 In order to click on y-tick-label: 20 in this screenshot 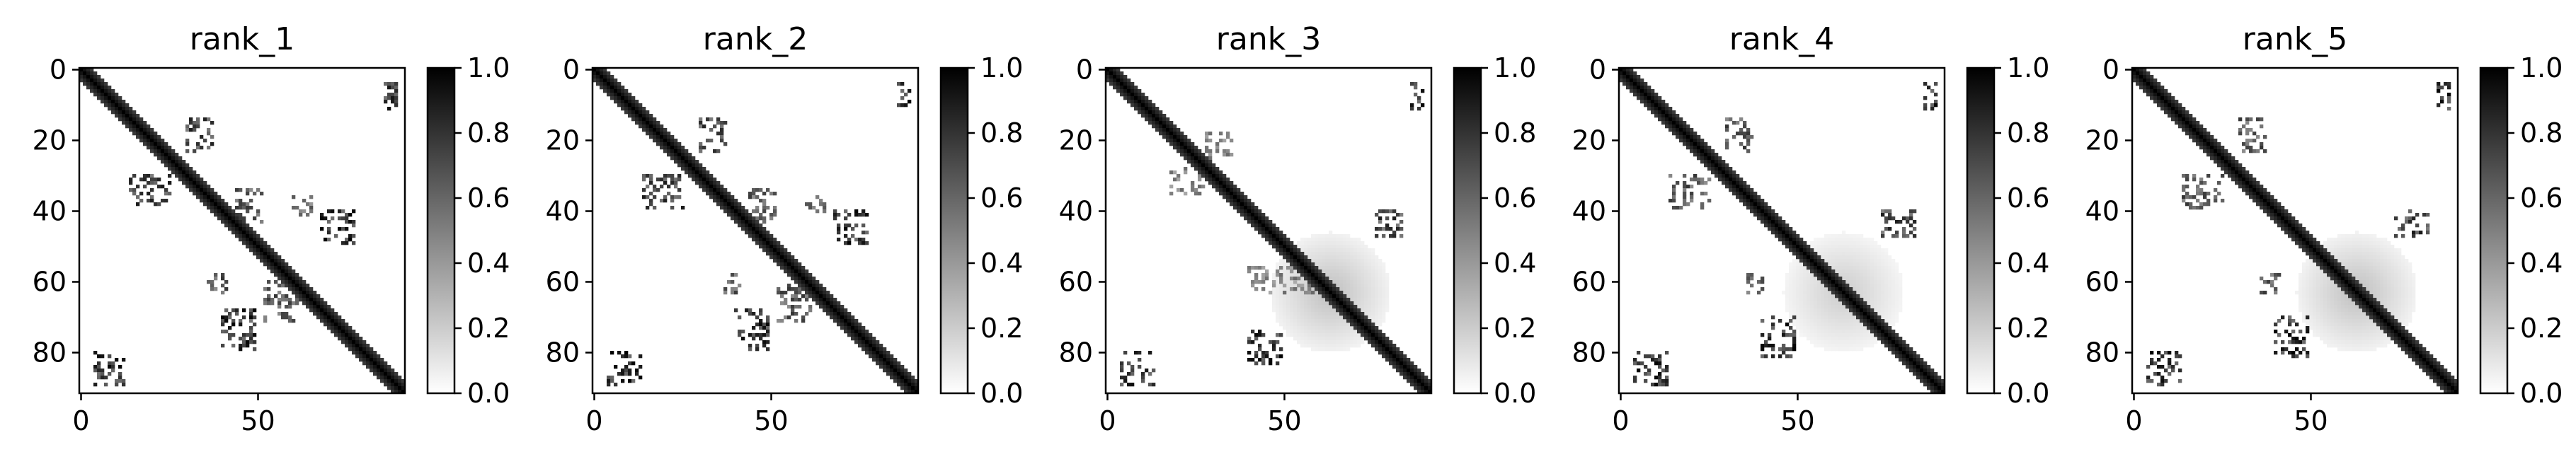, I will do `click(563, 140)`.